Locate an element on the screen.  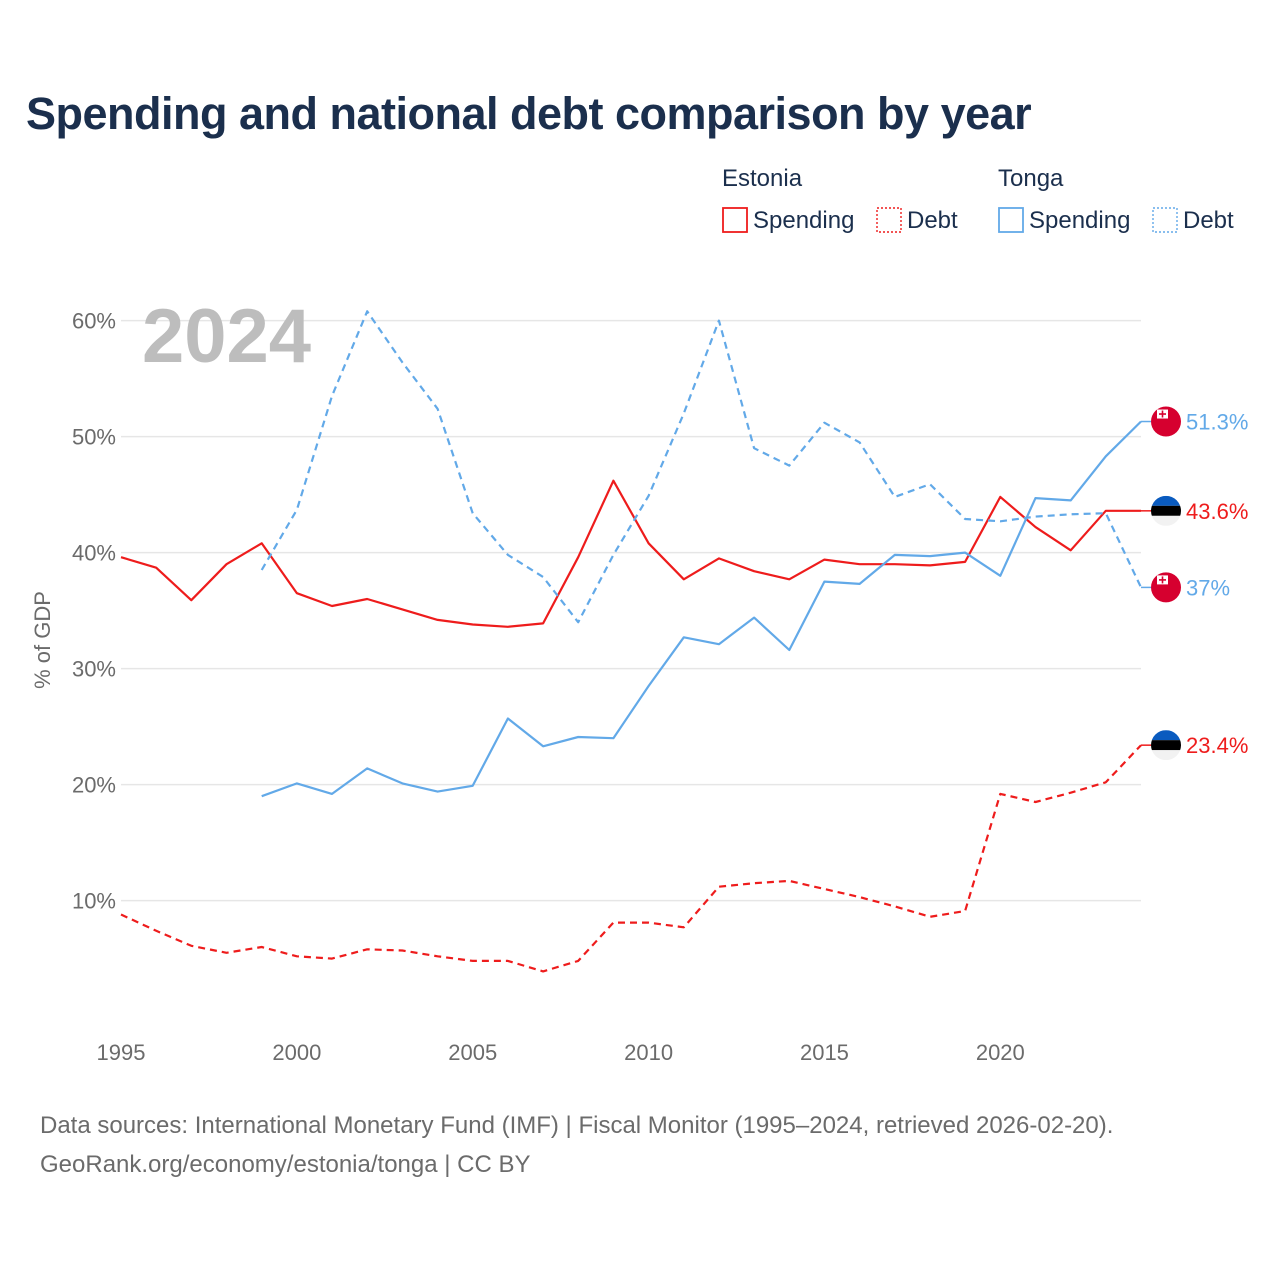
x-tick-label: 2005 is located at coordinates (472, 1052).